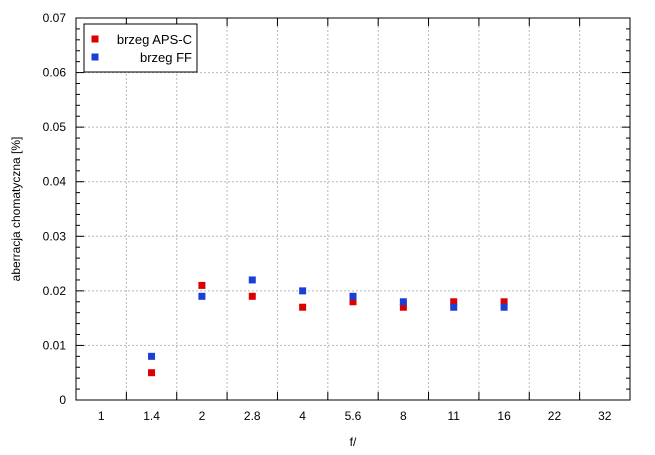 The height and width of the screenshot is (455, 655). Describe the element at coordinates (353, 416) in the screenshot. I see `x-tick-label: 5.6` at that location.